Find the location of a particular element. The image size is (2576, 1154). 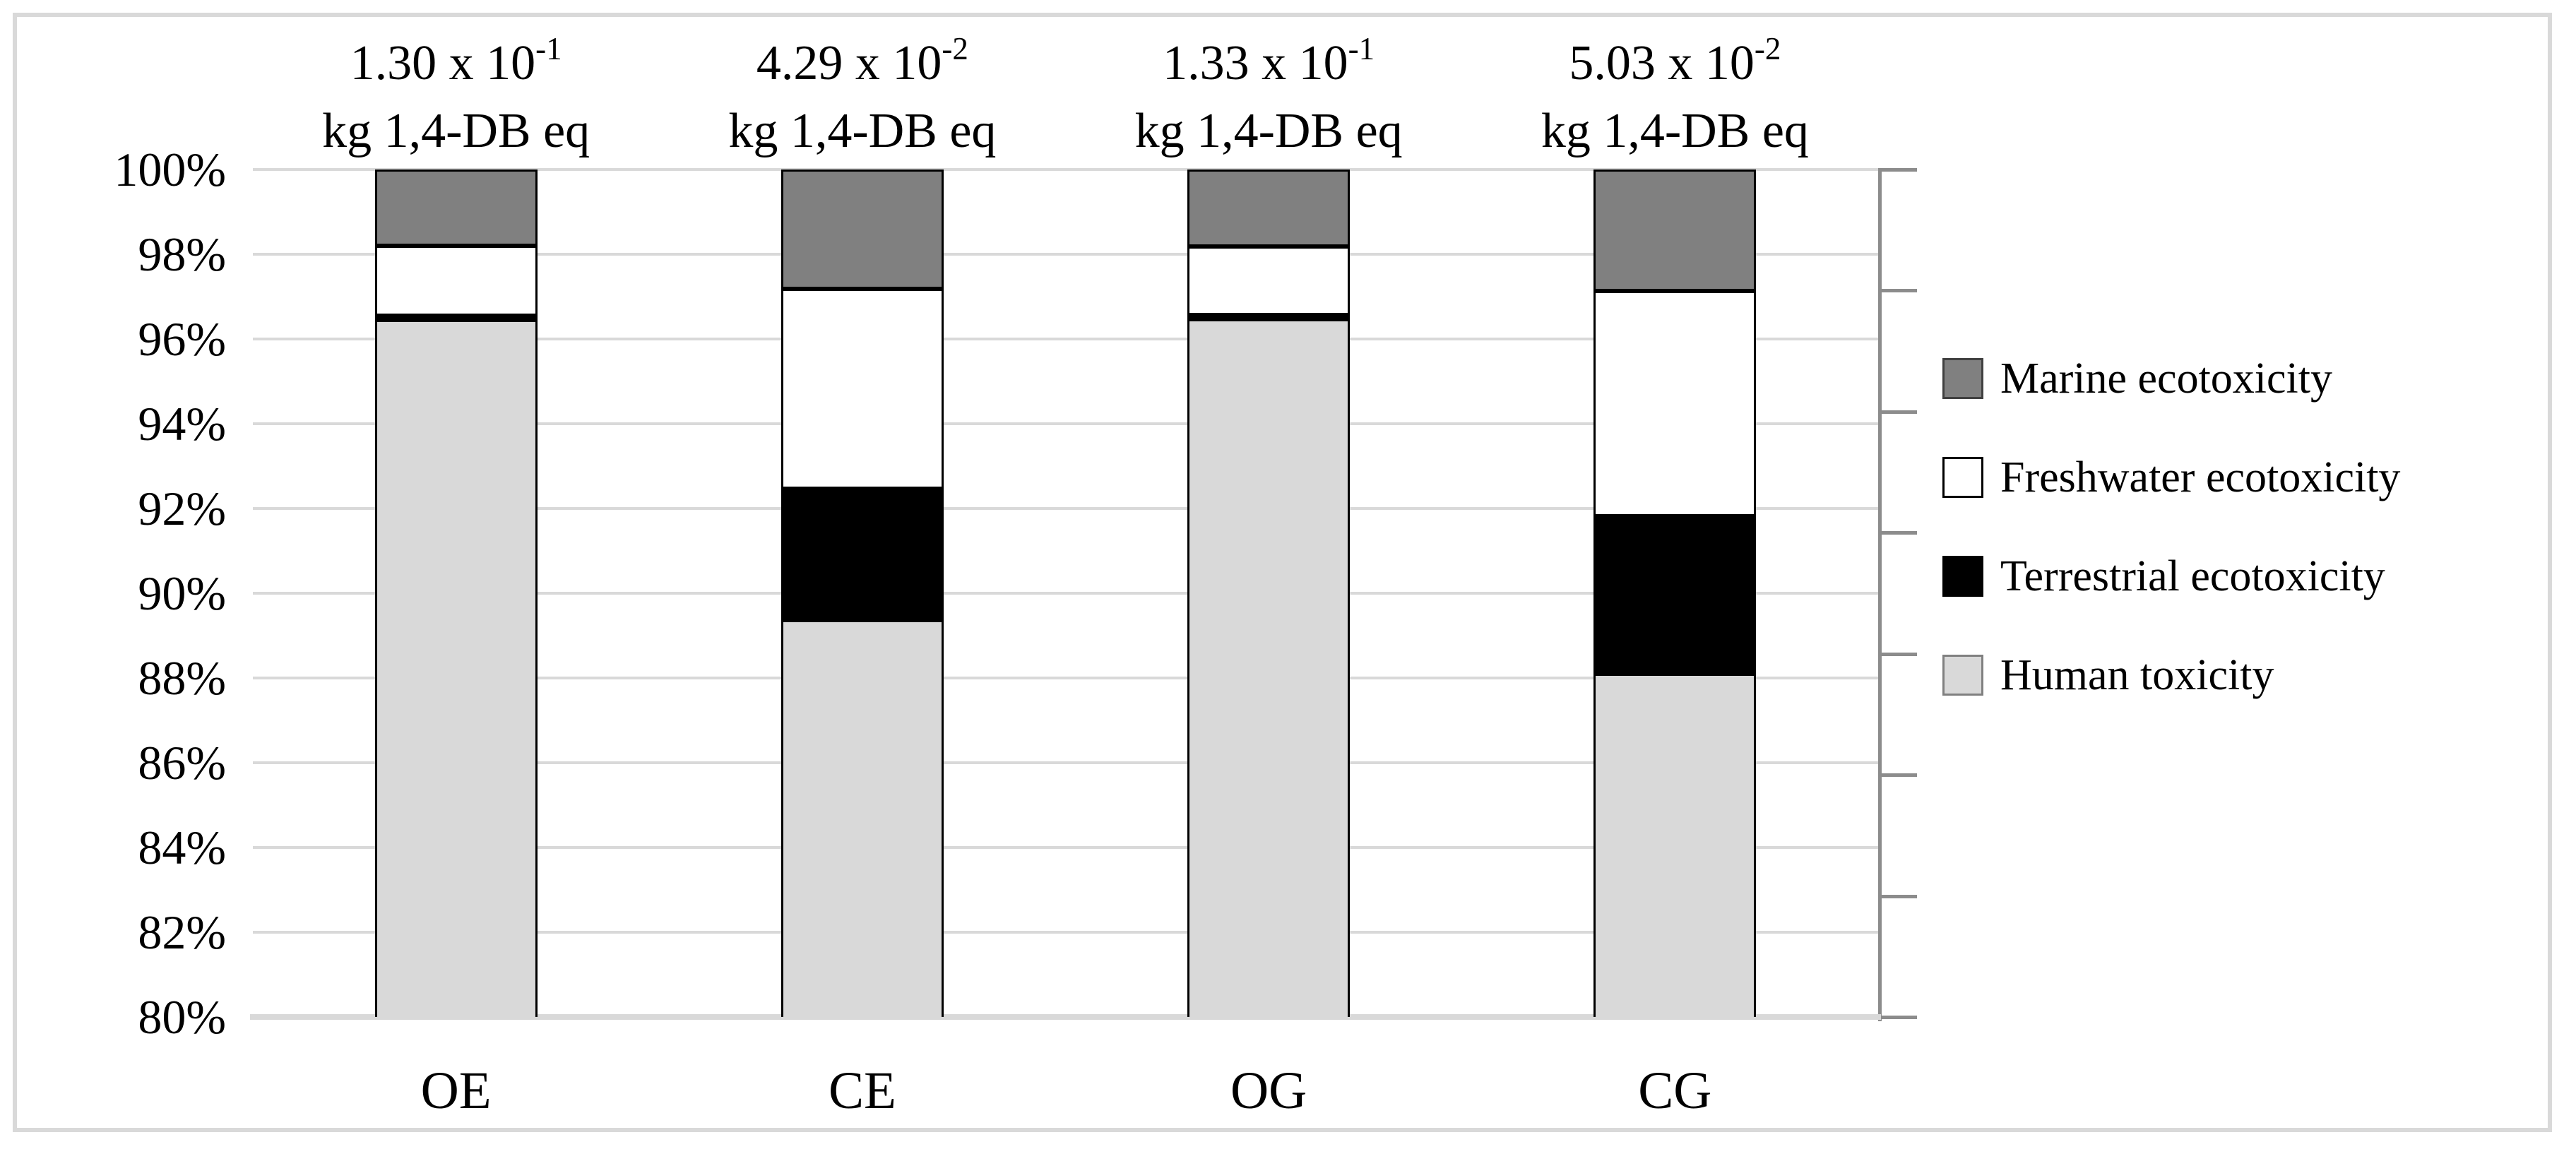

bar-value-annotation: 5.03 x 10-2 is located at coordinates (1675, 66).